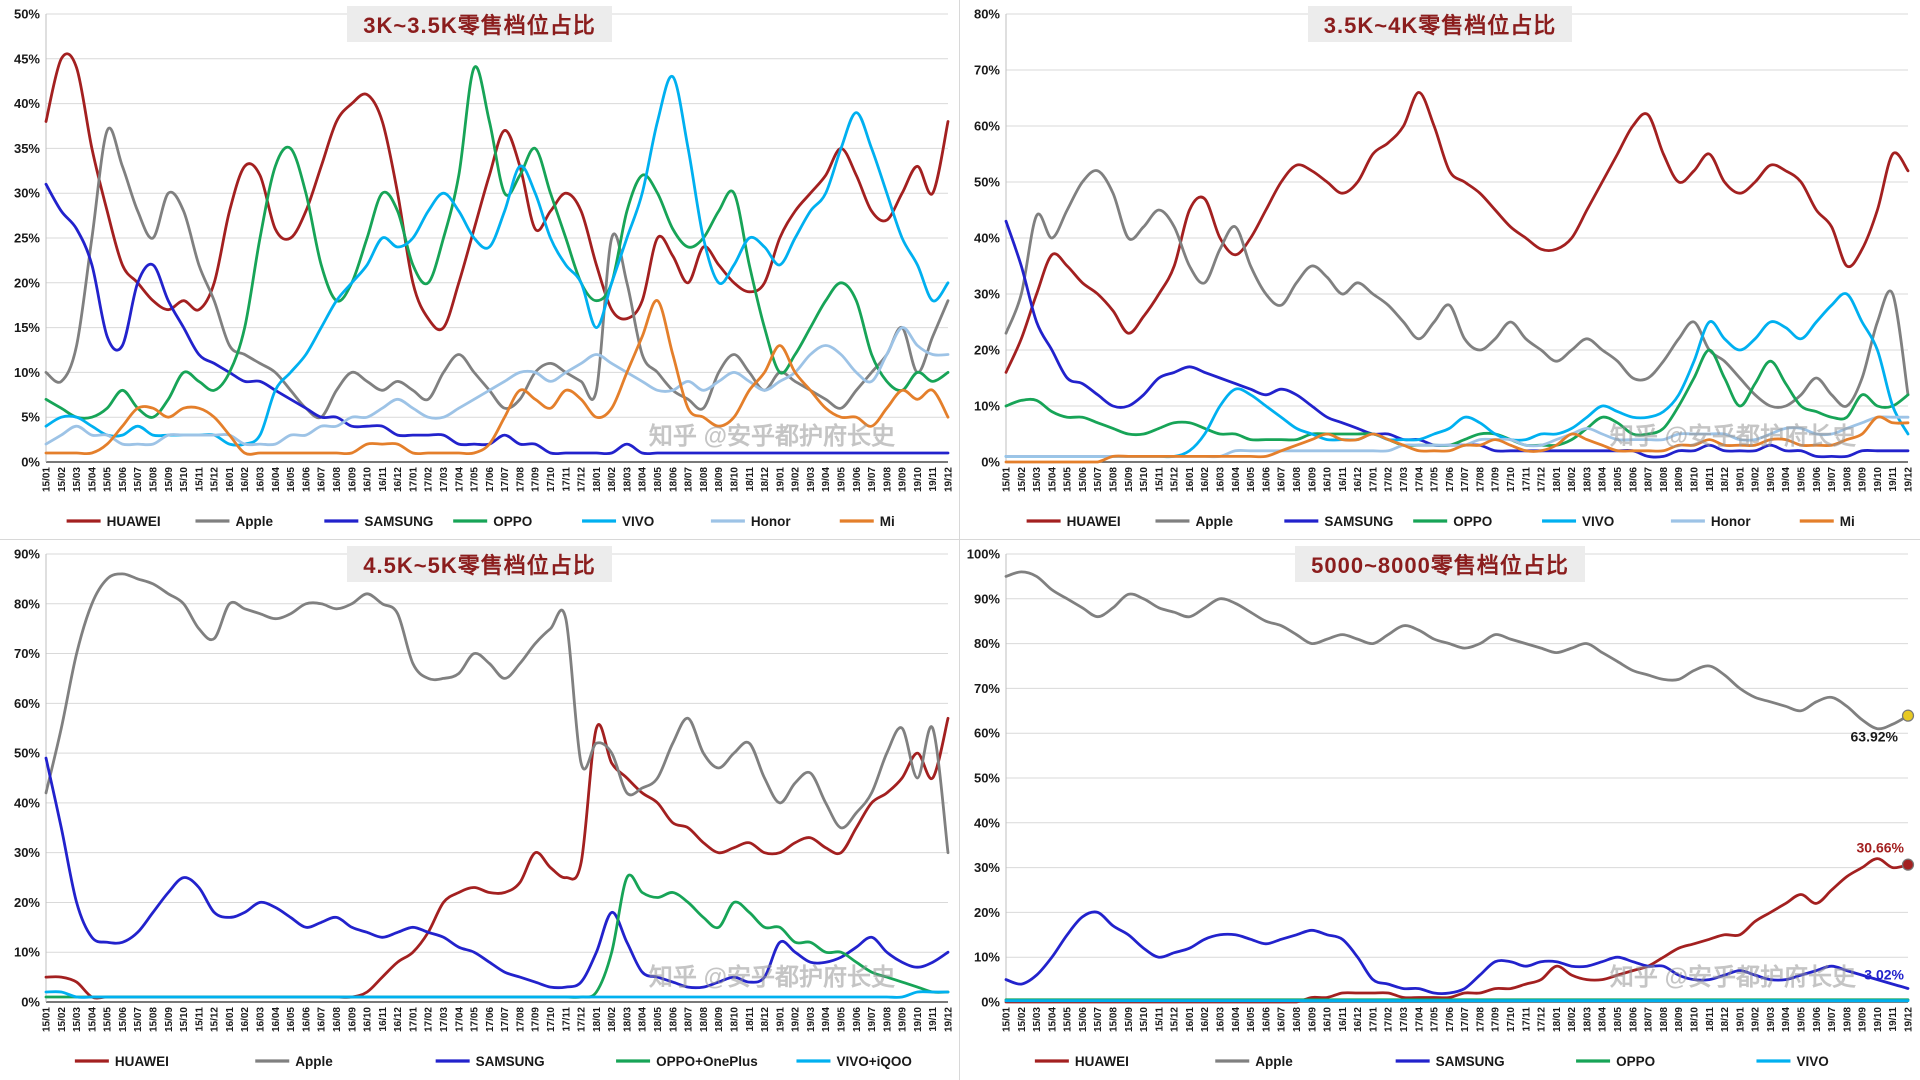  Describe the element at coordinates (512, 521) in the screenshot. I see `legend-label-oppo: OPPO` at that location.